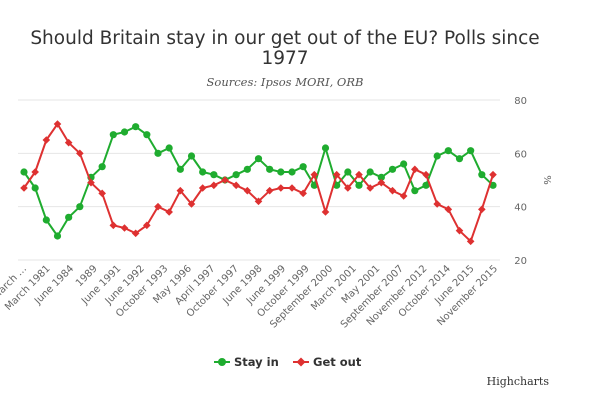 Image resolution: width=600 pixels, height=408 pixels. I want to click on y-tick-label-20: 20, so click(520, 261).